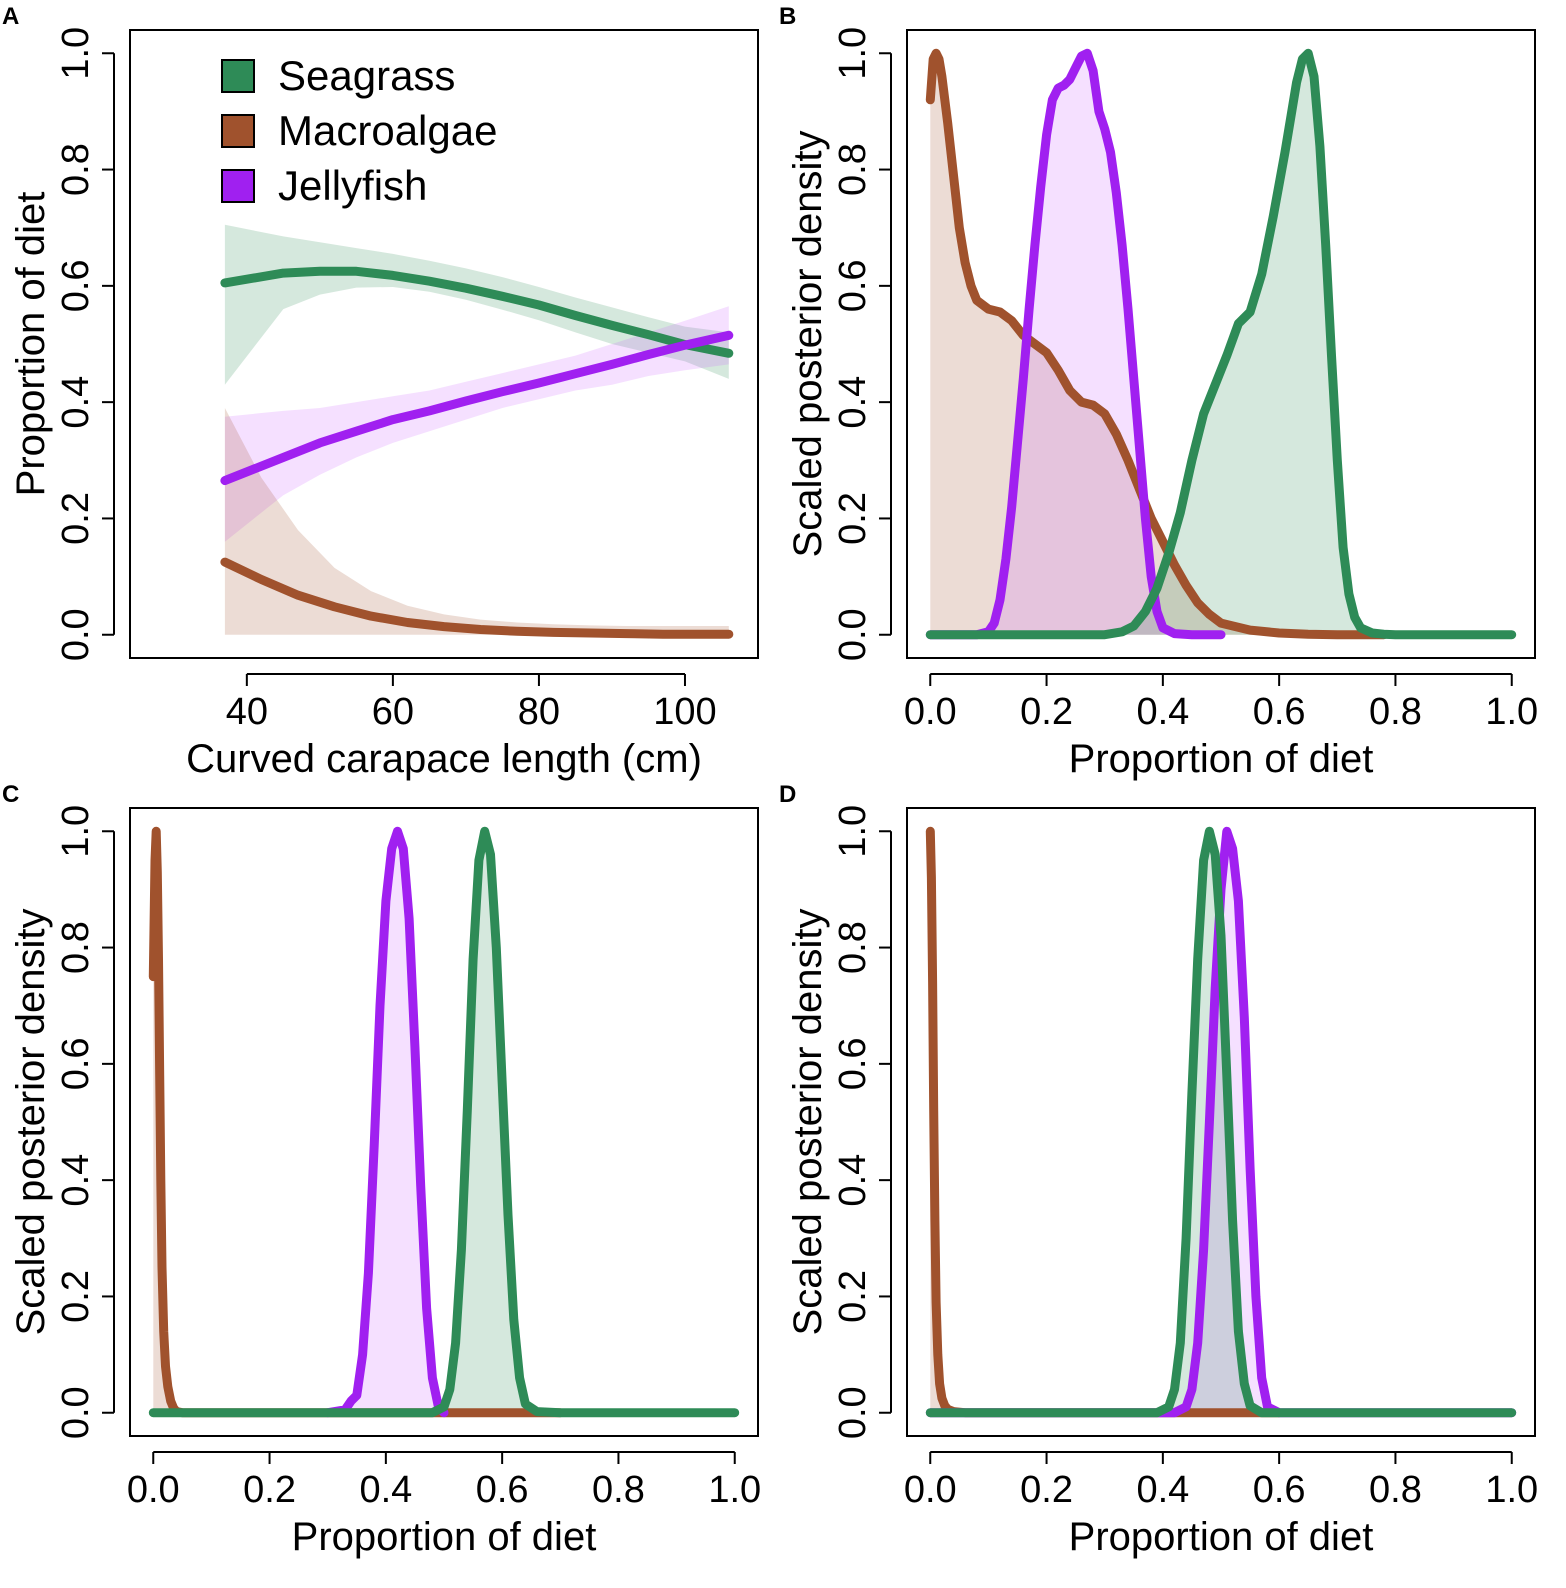  I want to click on x-tick-label: 60, so click(393, 712).